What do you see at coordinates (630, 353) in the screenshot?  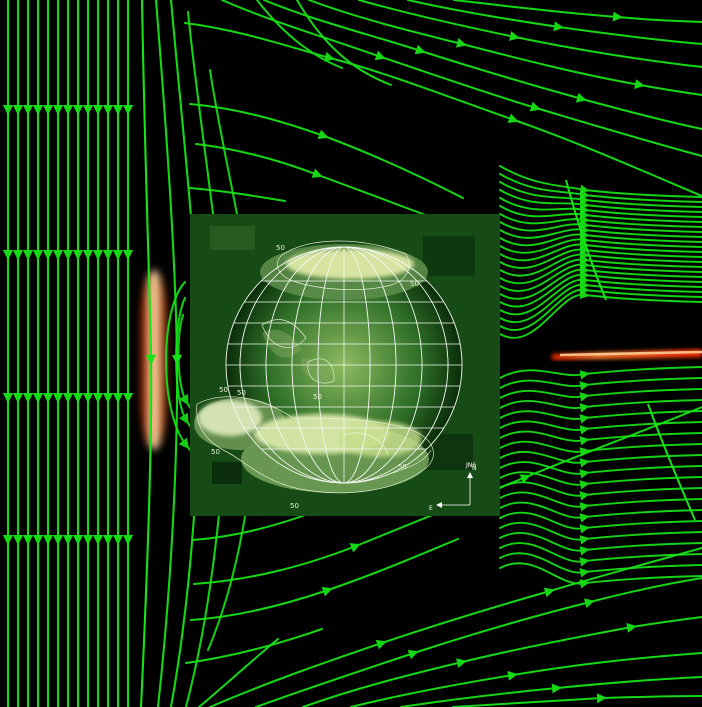 I see `tail-current-core` at bounding box center [630, 353].